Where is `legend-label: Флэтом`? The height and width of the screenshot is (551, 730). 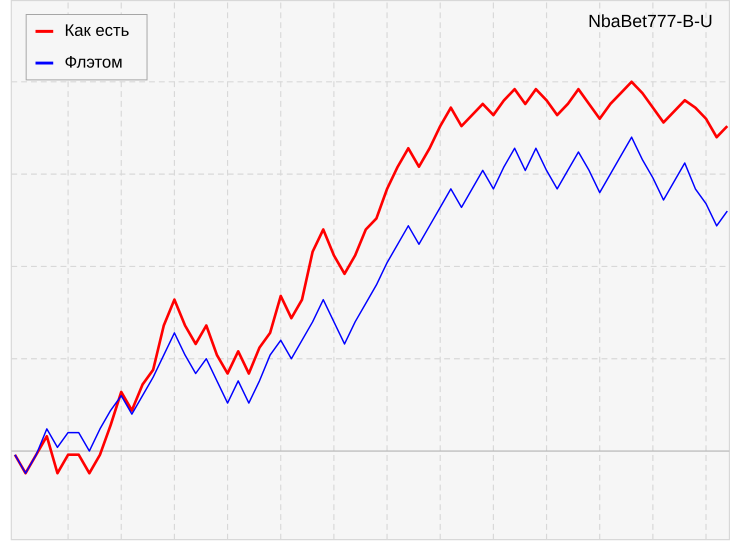
legend-label: Флэтом is located at coordinates (93, 62).